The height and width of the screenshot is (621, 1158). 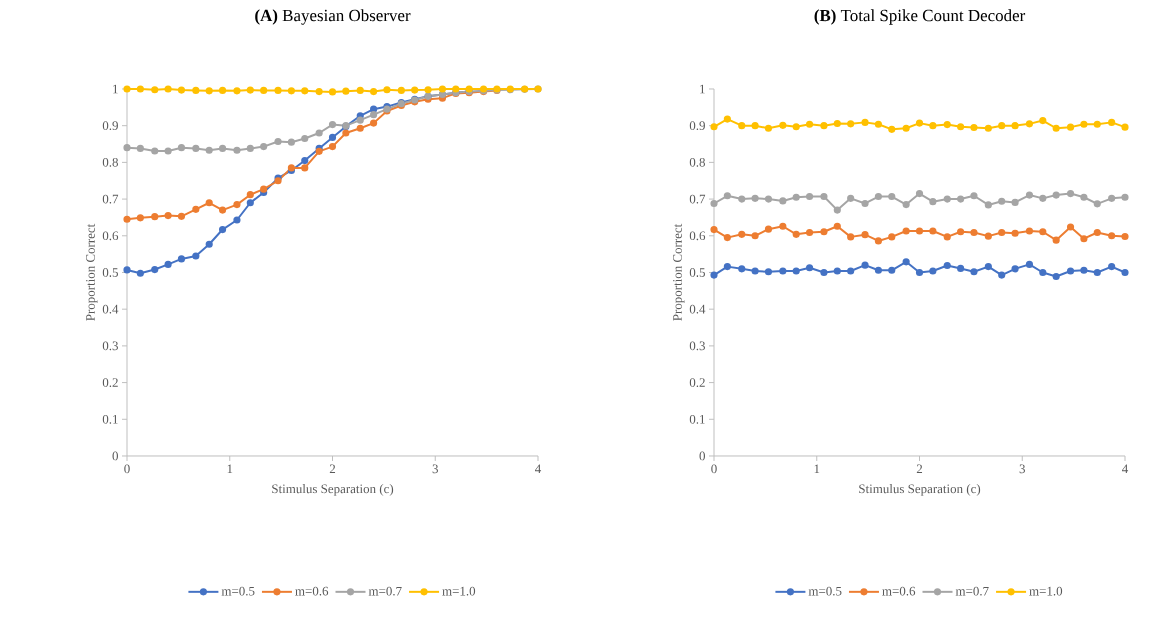 I want to click on chart-title: (A) Bayesian Observer, so click(x=333, y=17).